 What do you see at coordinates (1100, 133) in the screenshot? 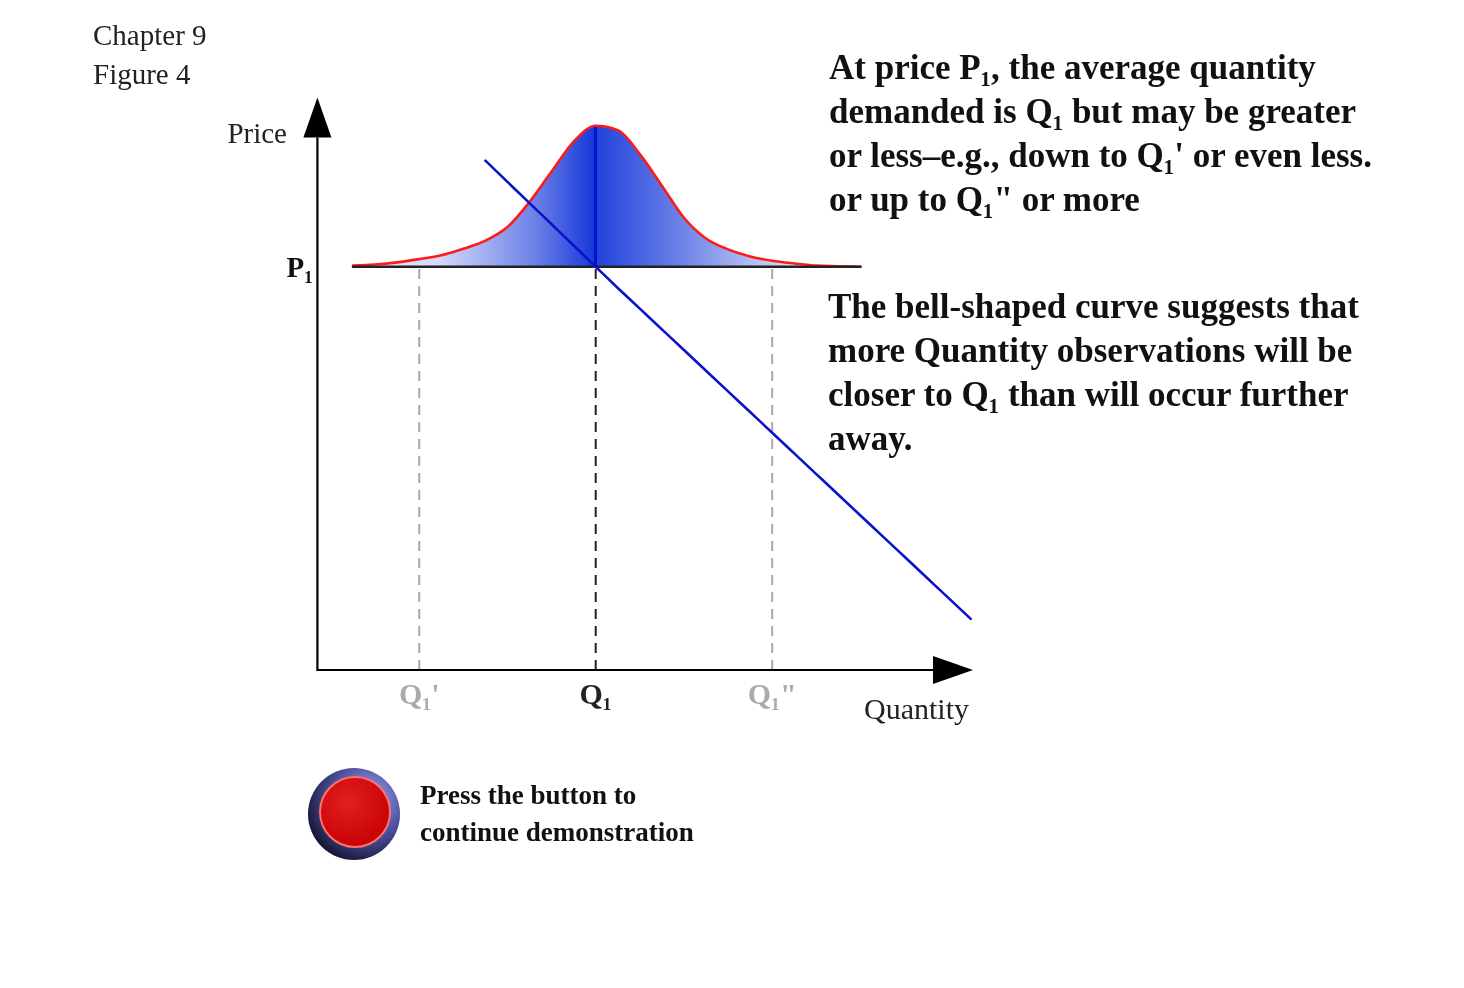
I see `annotation: At price P₁, the average quantity demanded is Q₁ but may be greater or less–e.g., down to Q₁' or even less. or up to Q₁" or more` at bounding box center [1100, 133].